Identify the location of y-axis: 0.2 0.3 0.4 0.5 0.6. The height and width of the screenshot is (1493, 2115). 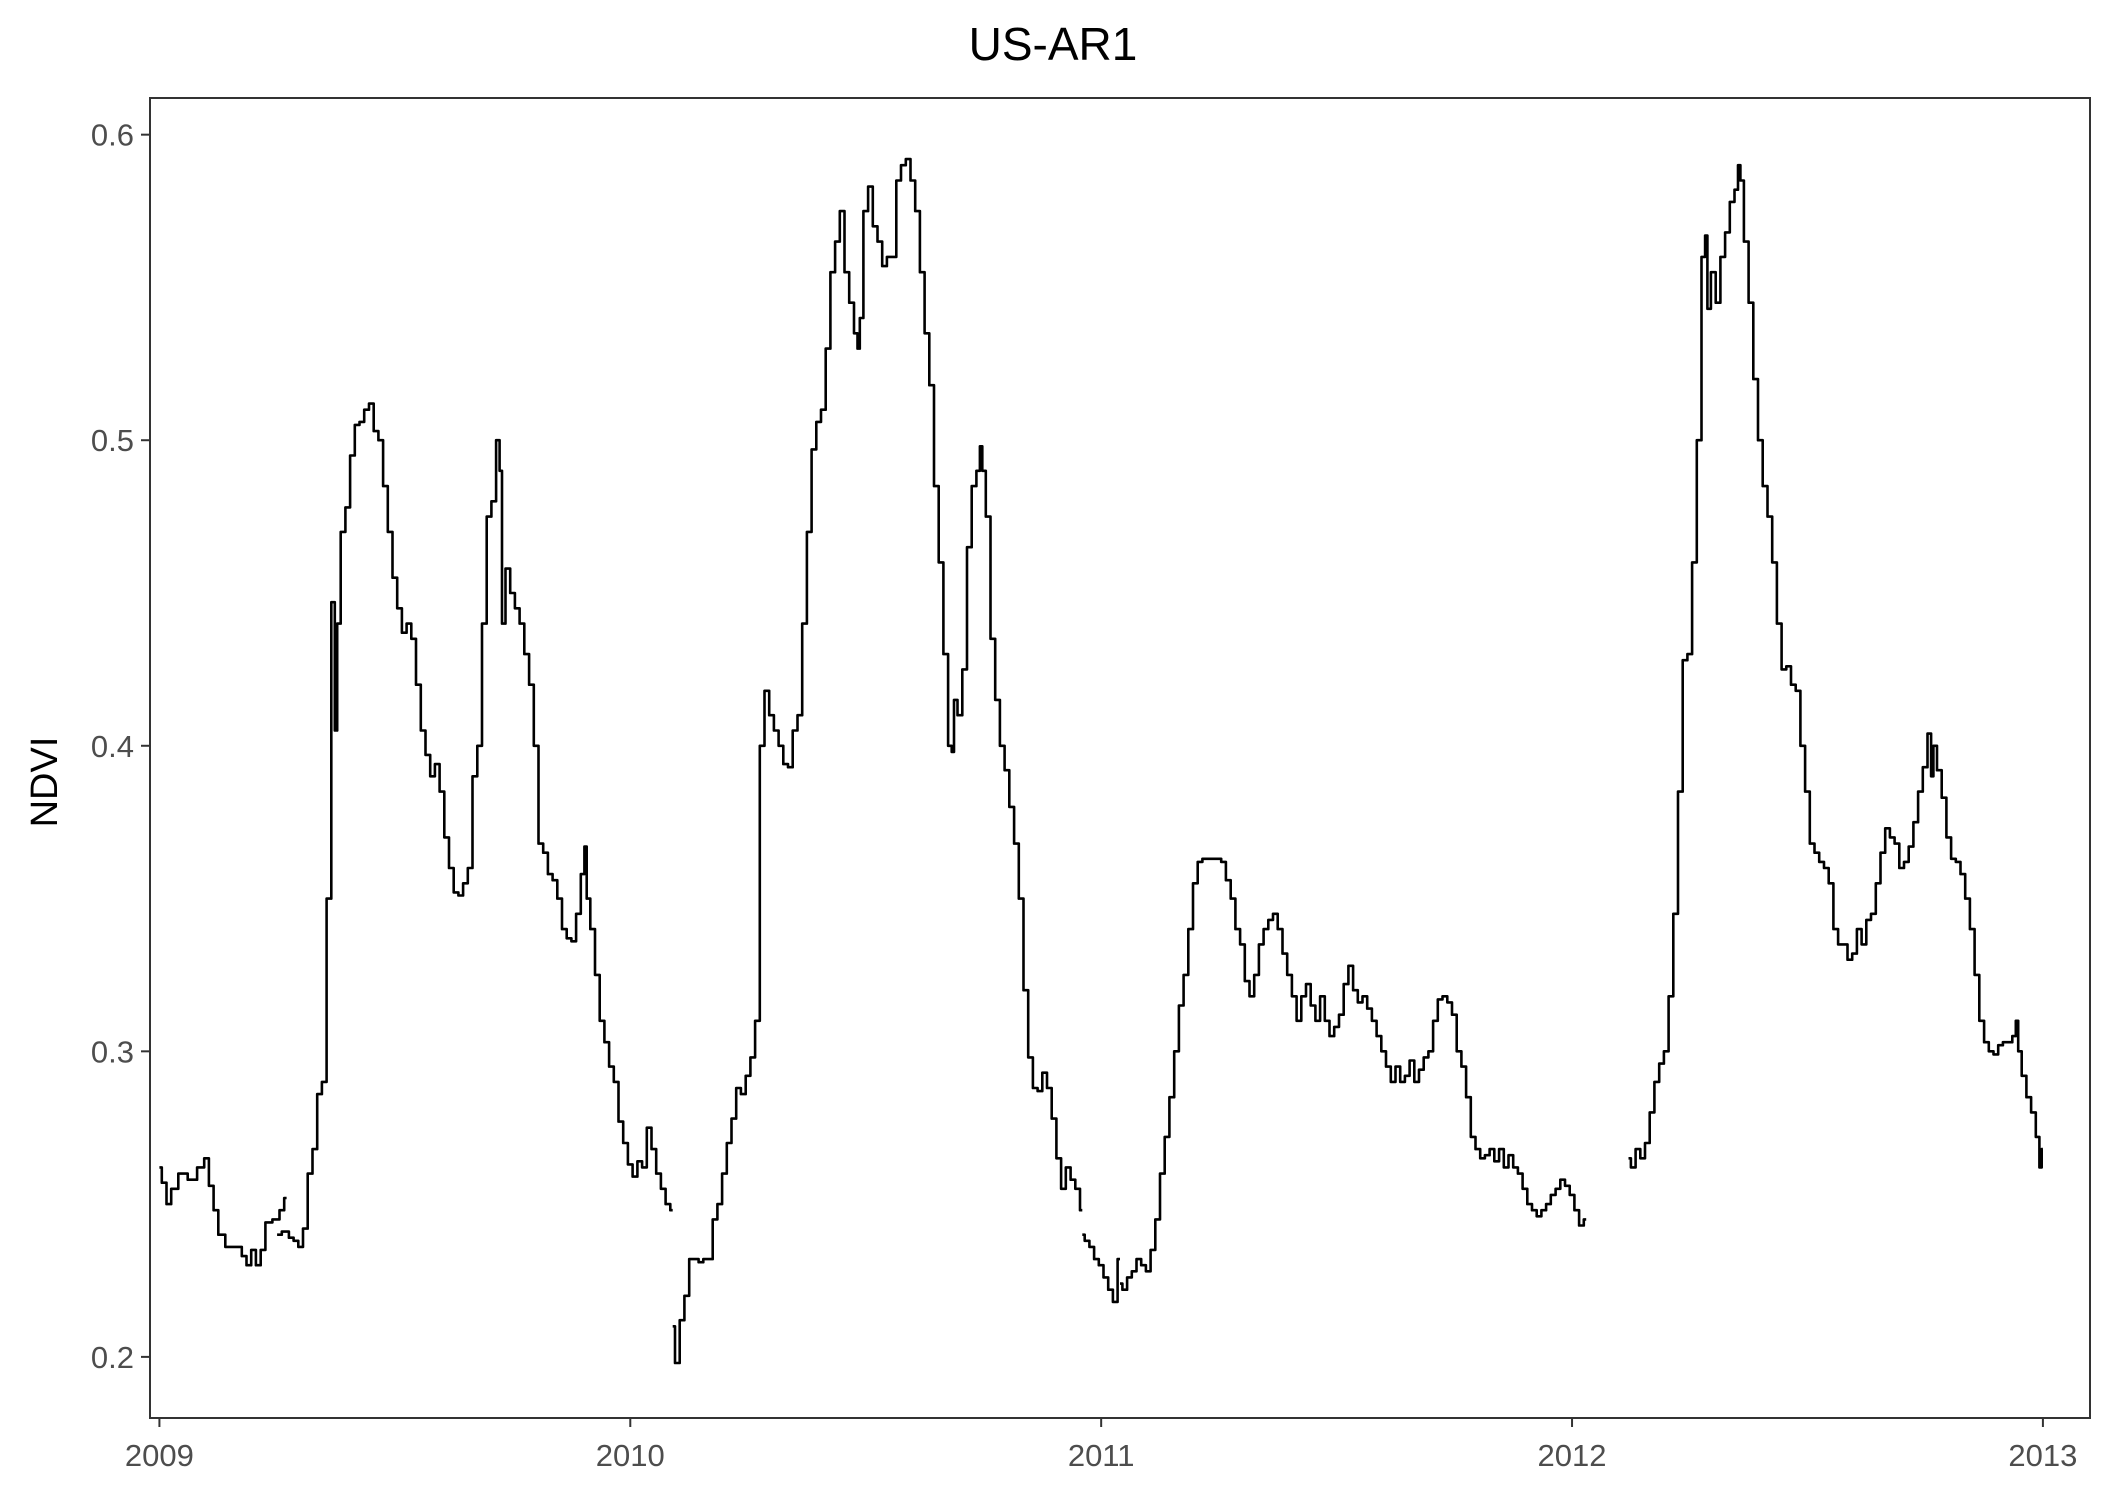
(120, 746).